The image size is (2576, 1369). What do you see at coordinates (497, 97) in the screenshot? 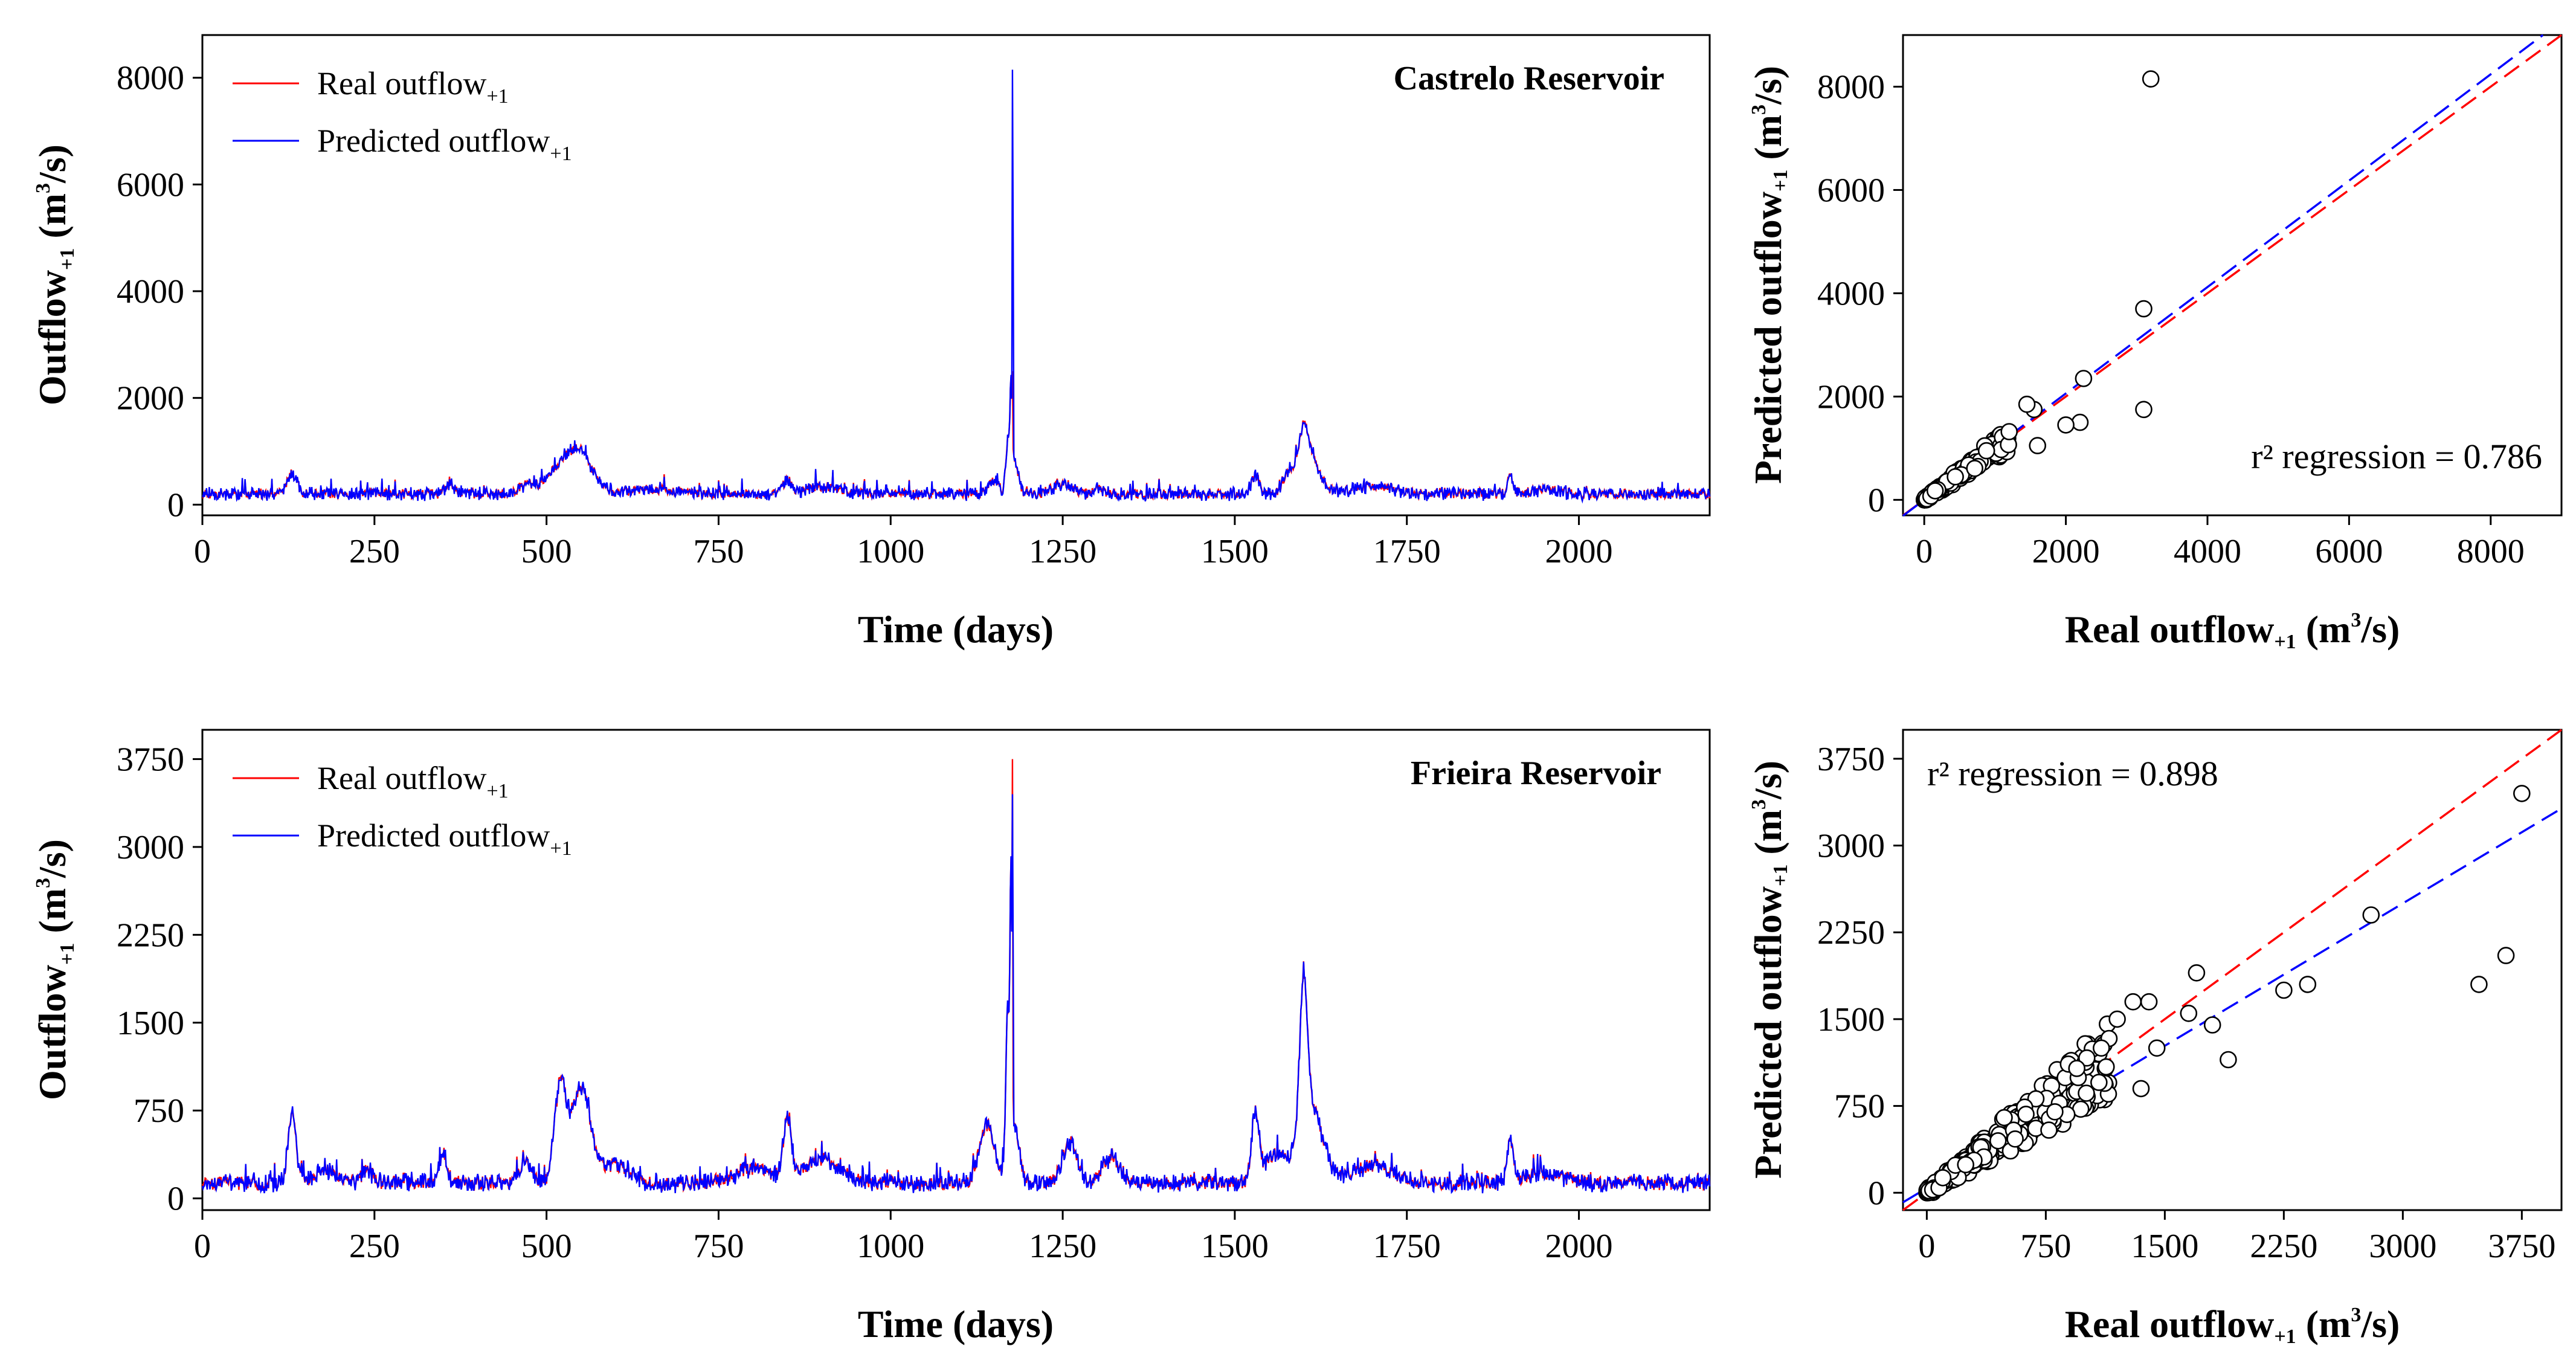
I see `legend-real-sub: +1` at bounding box center [497, 97].